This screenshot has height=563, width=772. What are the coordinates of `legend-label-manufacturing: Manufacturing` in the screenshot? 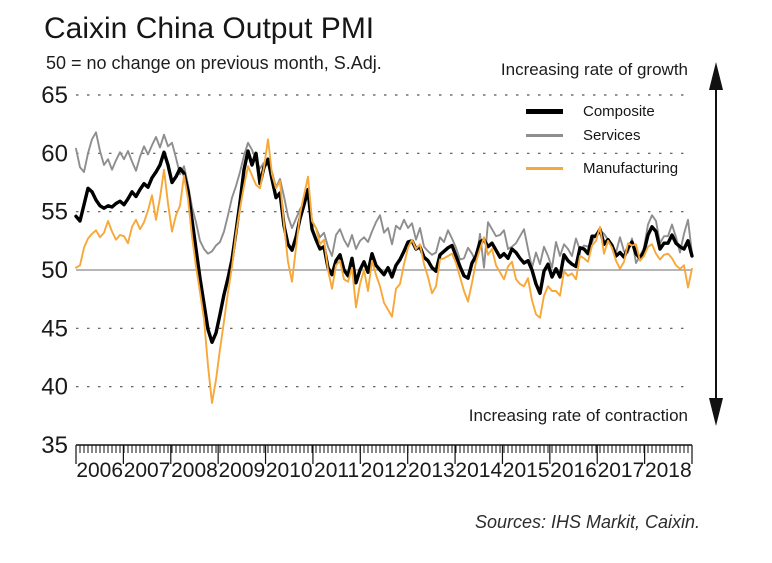 It's located at (631, 168).